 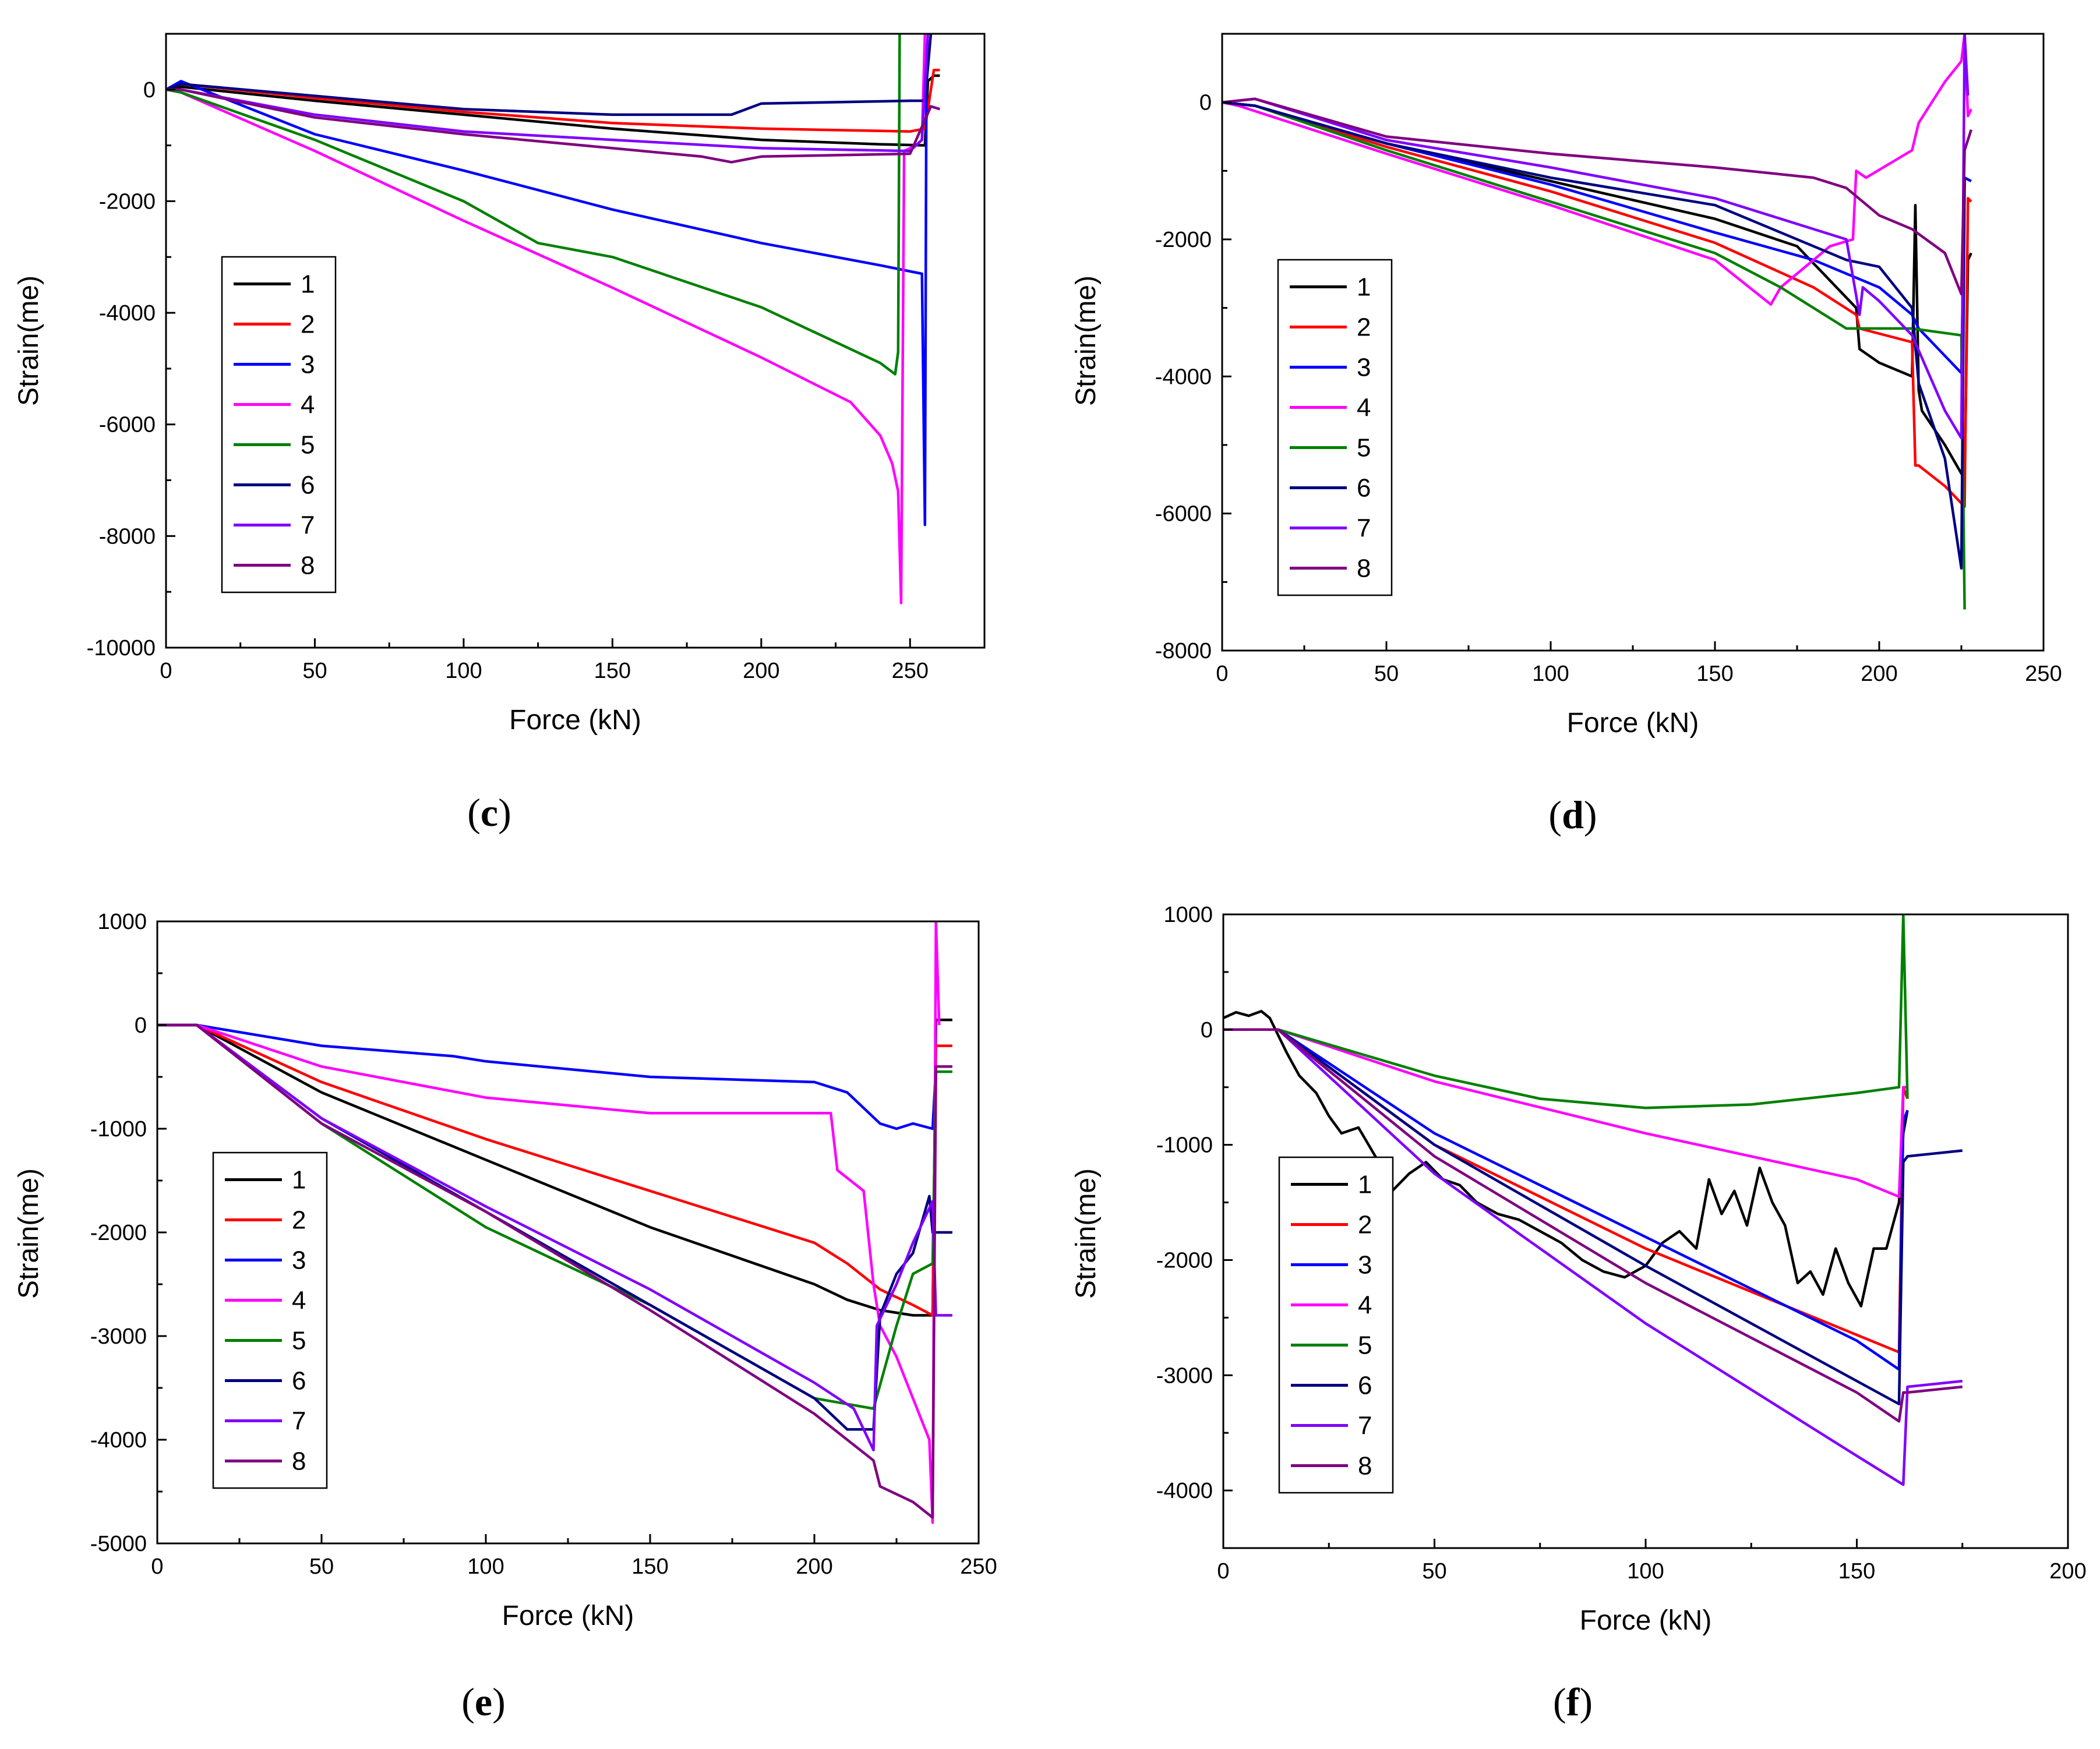 I want to click on panel-letter: e, so click(x=483, y=1702).